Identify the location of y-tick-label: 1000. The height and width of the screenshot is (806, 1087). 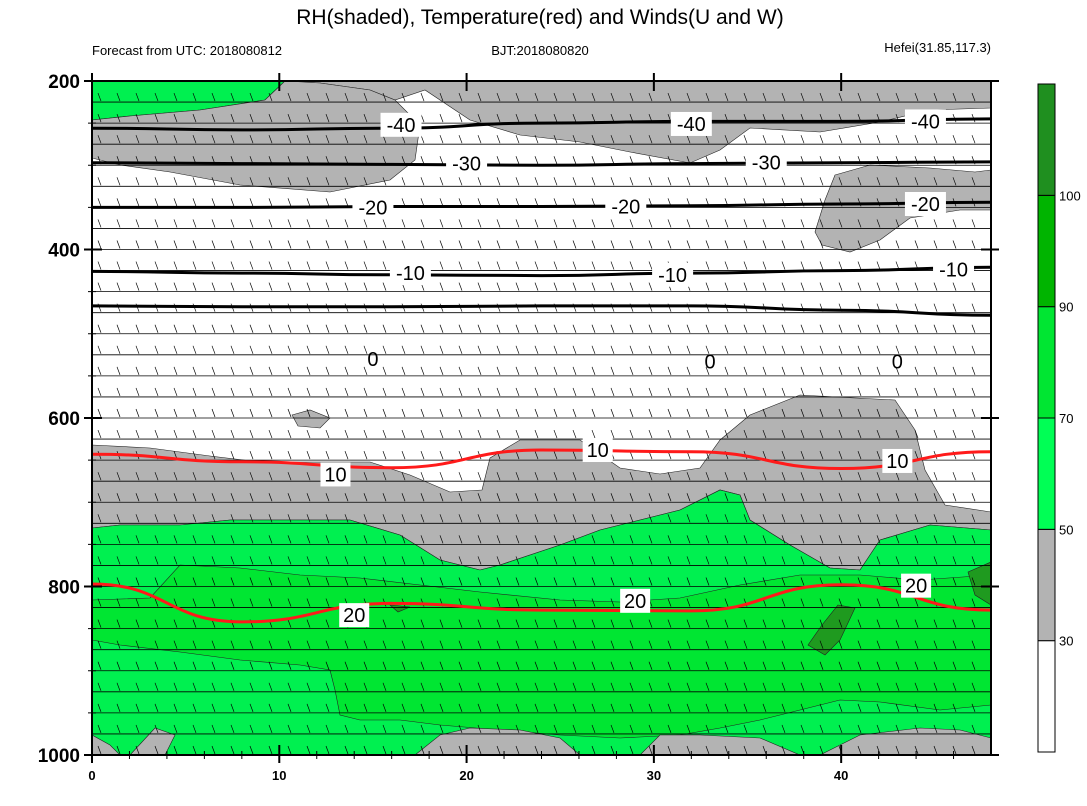
(59, 756).